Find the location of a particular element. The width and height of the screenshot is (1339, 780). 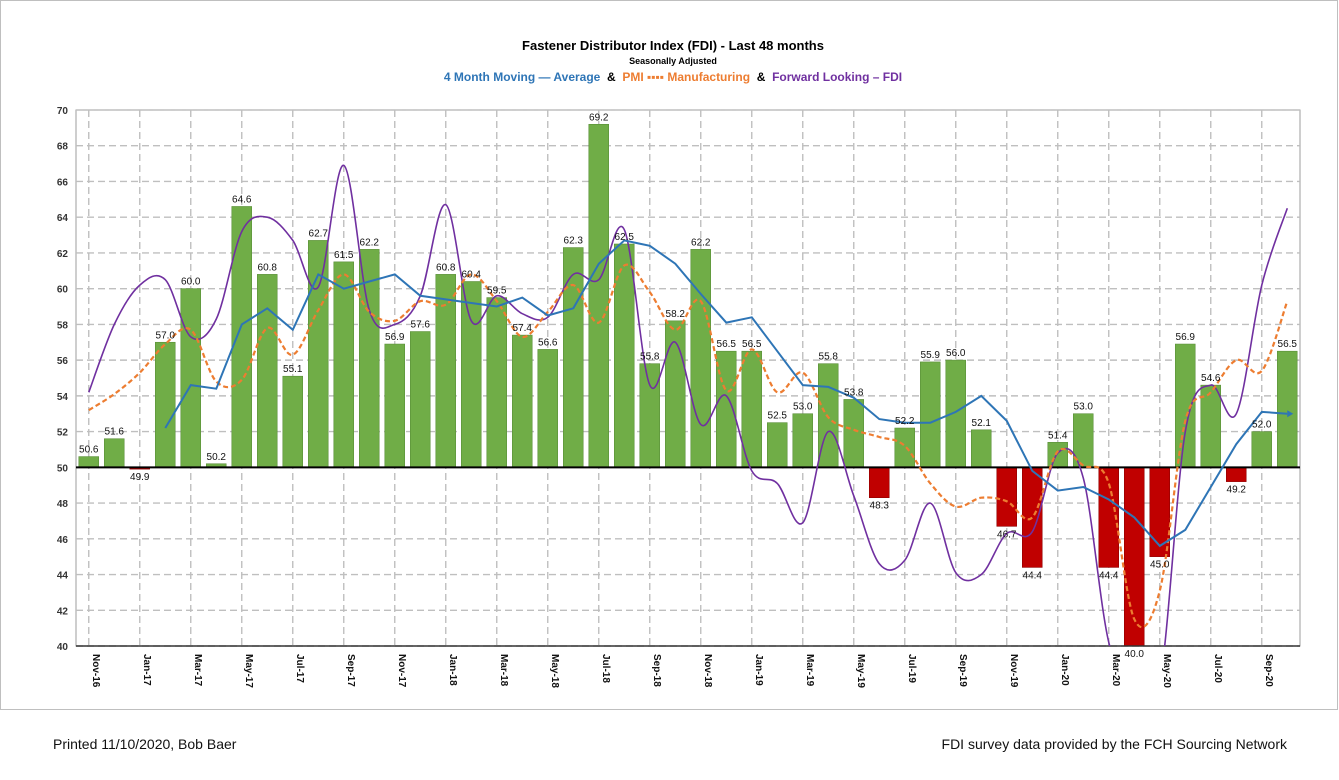

x-tick-label: Sep-18 is located at coordinates (656, 670).